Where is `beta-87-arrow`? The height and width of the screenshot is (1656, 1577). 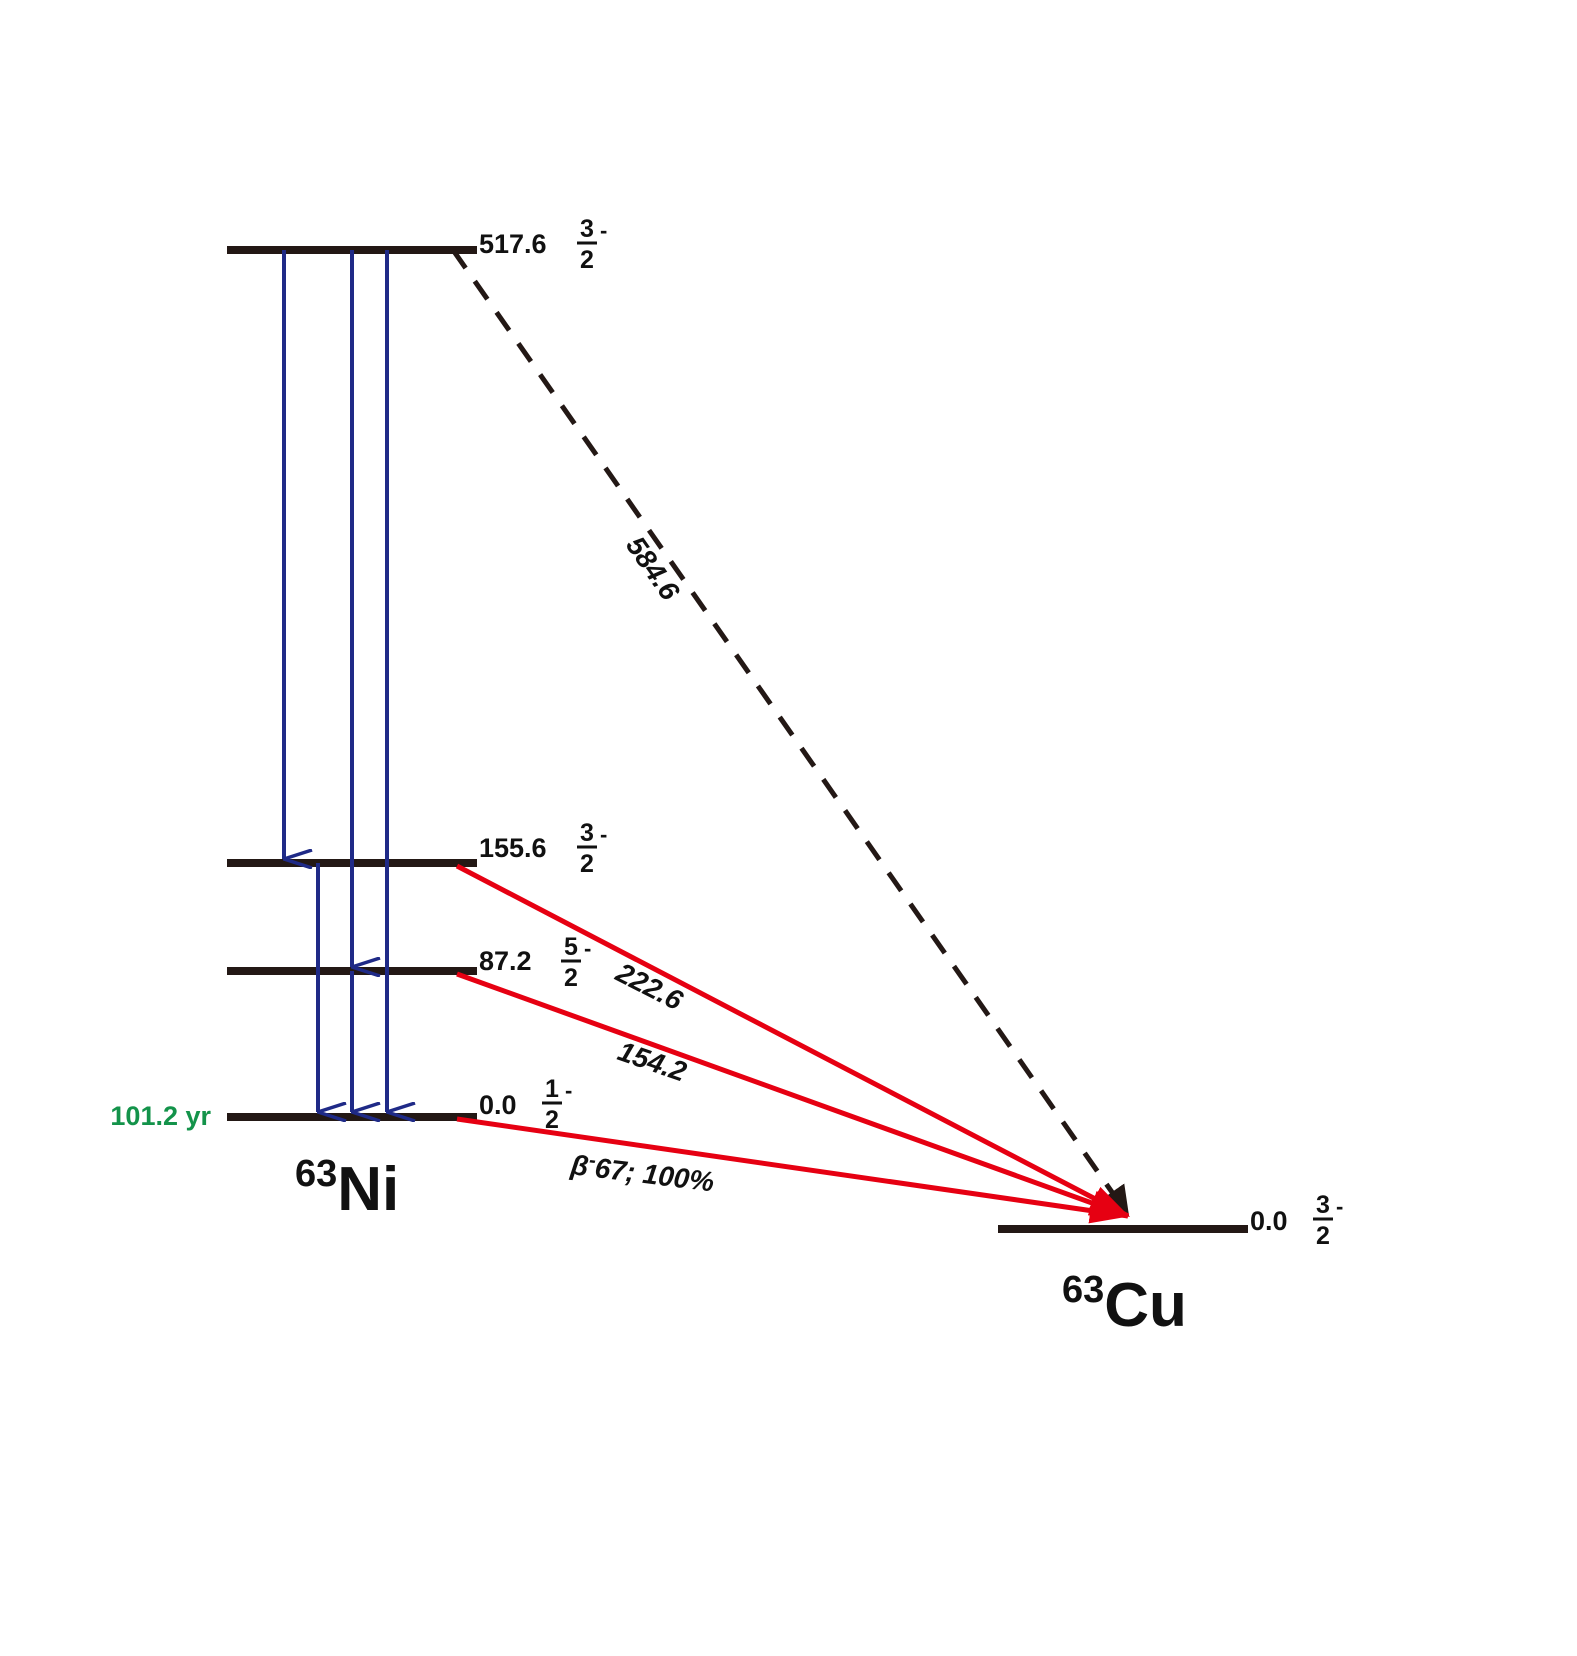
beta-87-arrow is located at coordinates (793, 1095).